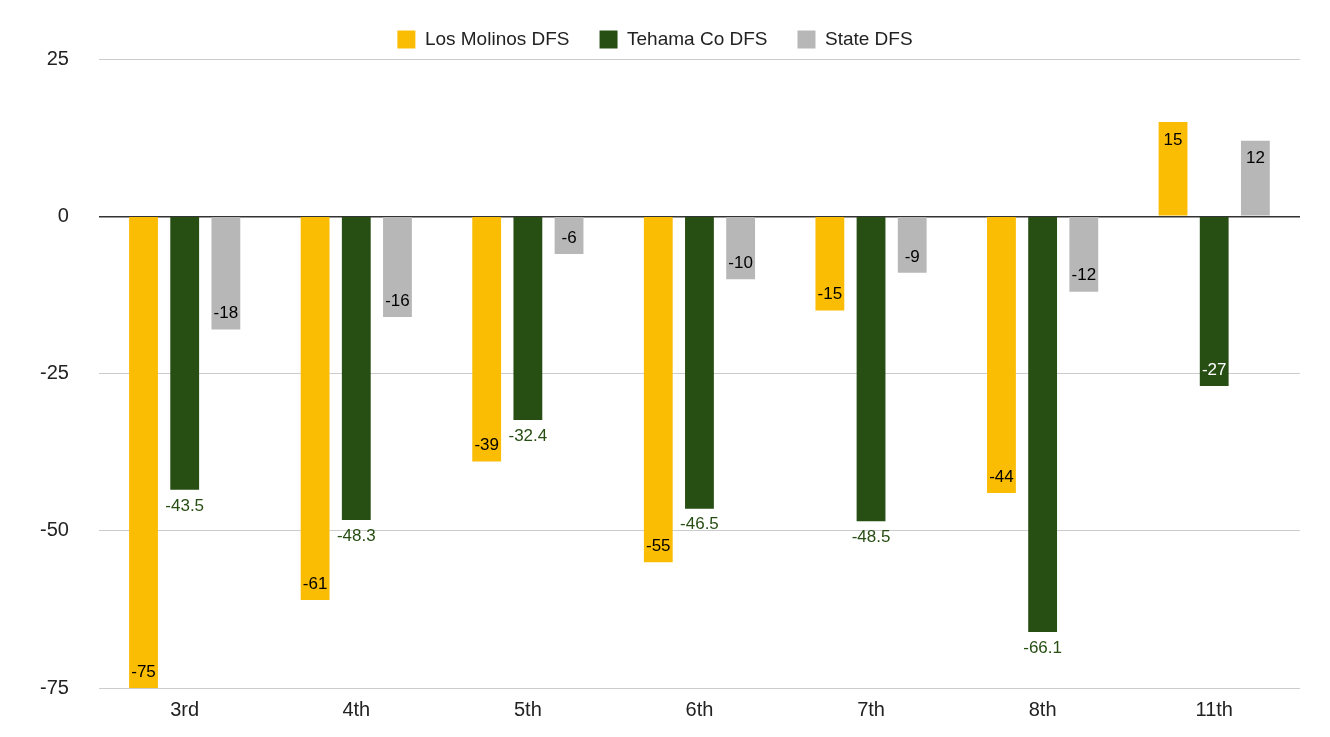  I want to click on x-tick-label: 3rd, so click(185, 708).